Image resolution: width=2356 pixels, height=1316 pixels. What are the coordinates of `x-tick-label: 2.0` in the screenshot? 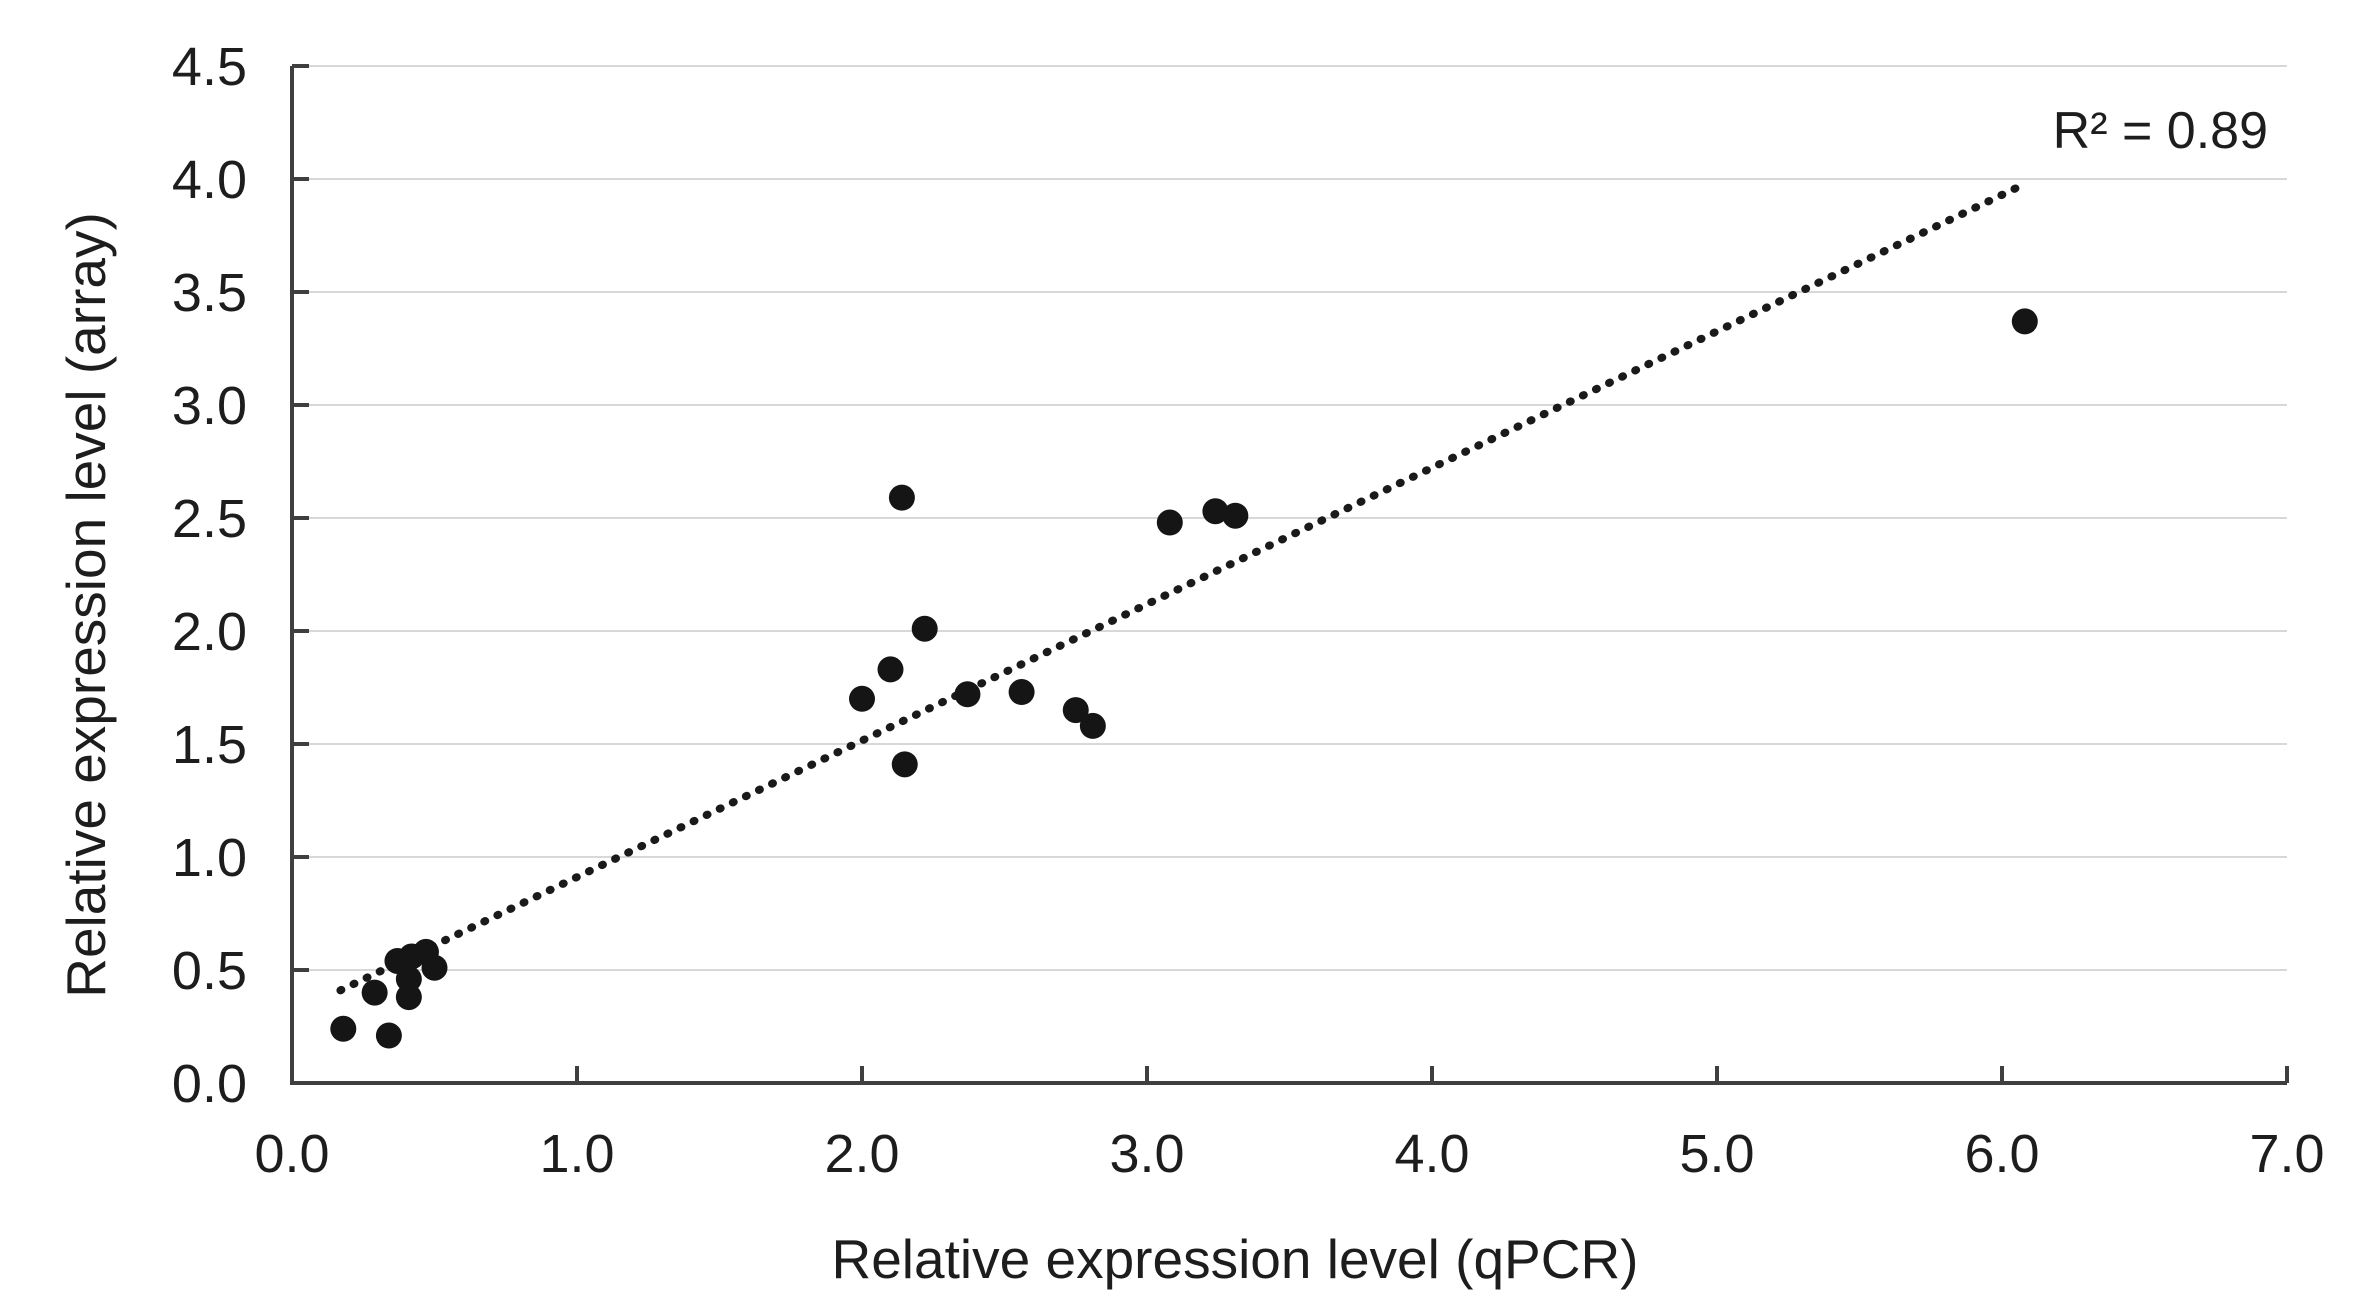 It's located at (861, 1154).